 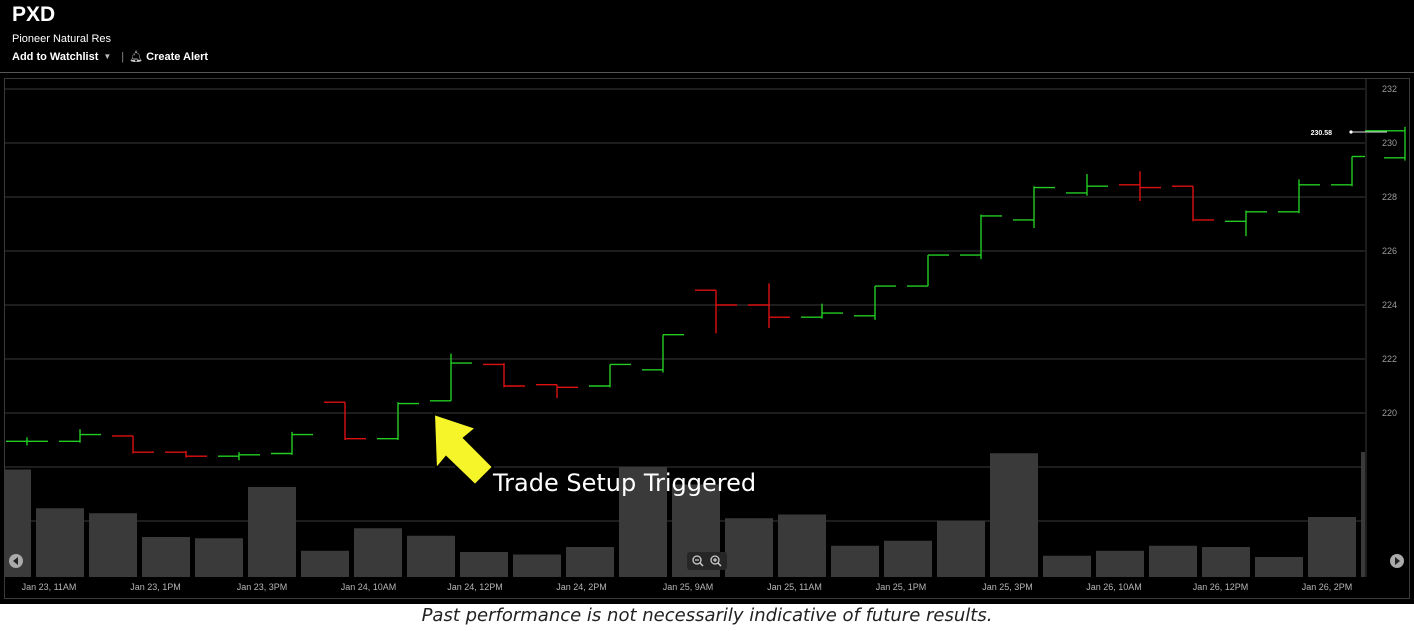 I want to click on zoom-out-icon, so click(x=698, y=561).